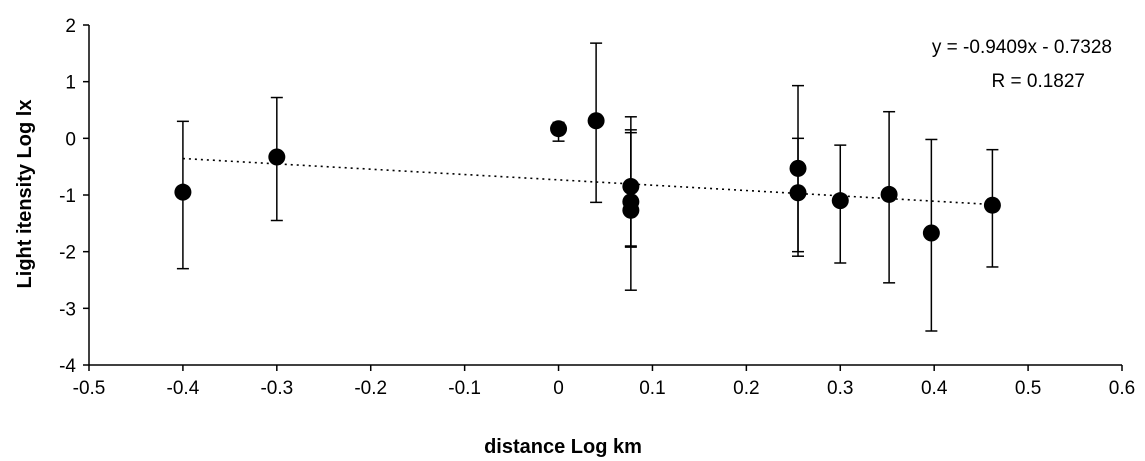 The image size is (1145, 461). I want to click on y-tick-label: -4, so click(67, 366).